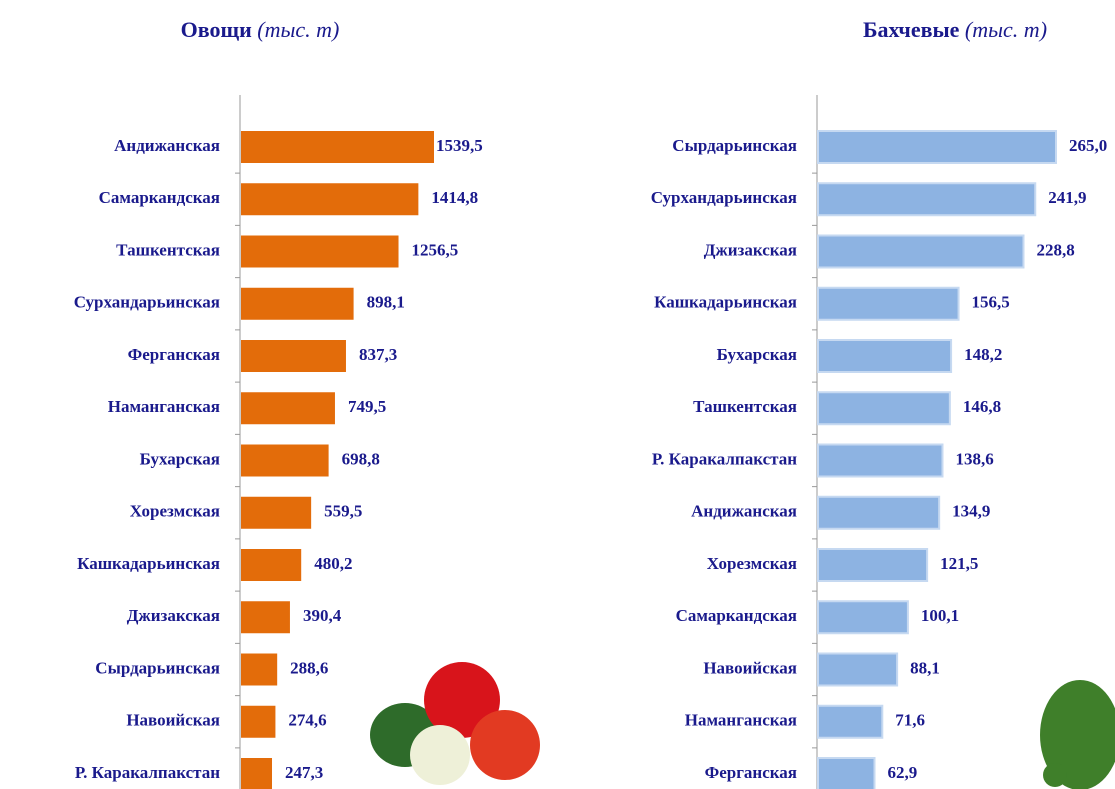  What do you see at coordinates (459, 145) in the screenshot?
I see `value-label: 1539,5` at bounding box center [459, 145].